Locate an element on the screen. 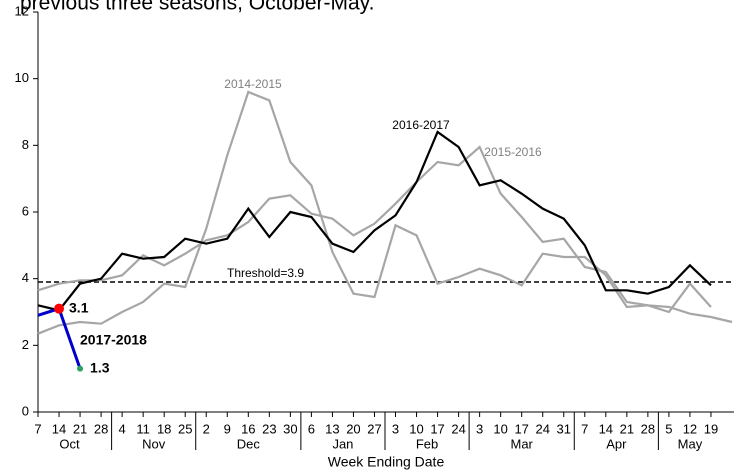 This screenshot has width=734, height=473. value-label: 3.1 is located at coordinates (79, 307).